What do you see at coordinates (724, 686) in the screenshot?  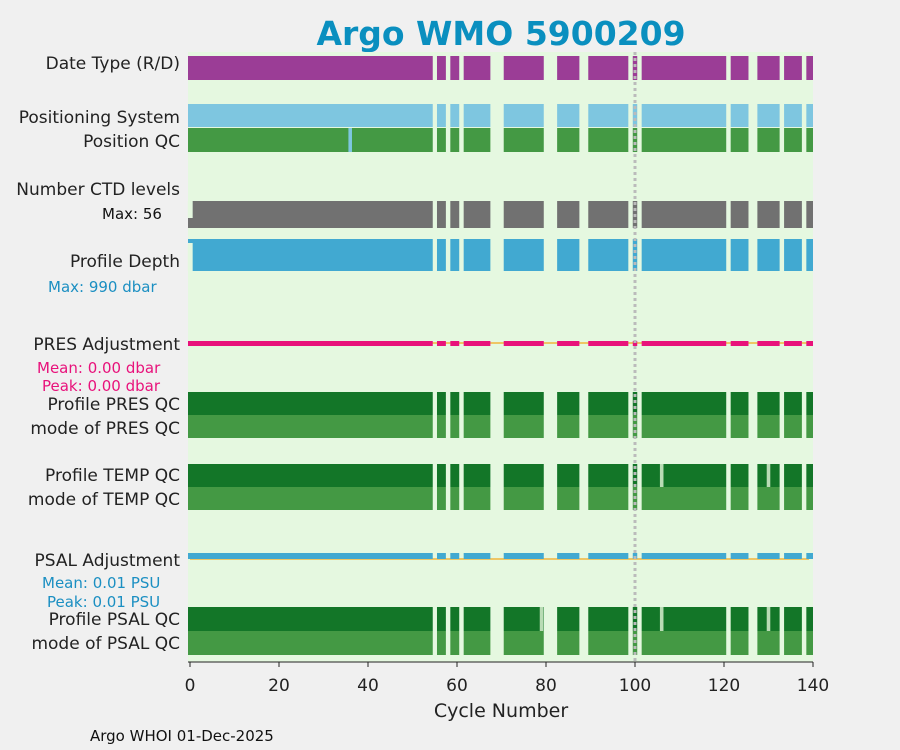 I see `x-tick-label-120: 120` at bounding box center [724, 686].